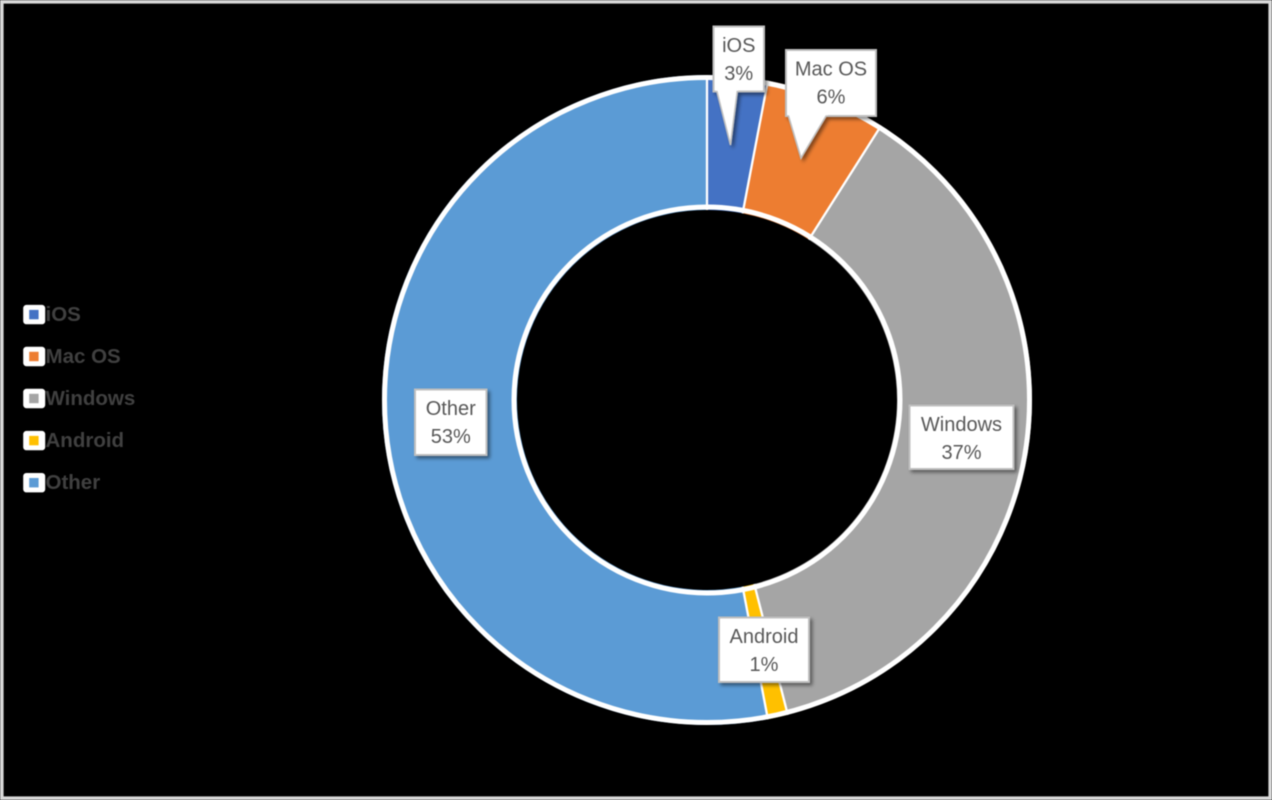  What do you see at coordinates (831, 98) in the screenshot?
I see `svg-text: 6%` at bounding box center [831, 98].